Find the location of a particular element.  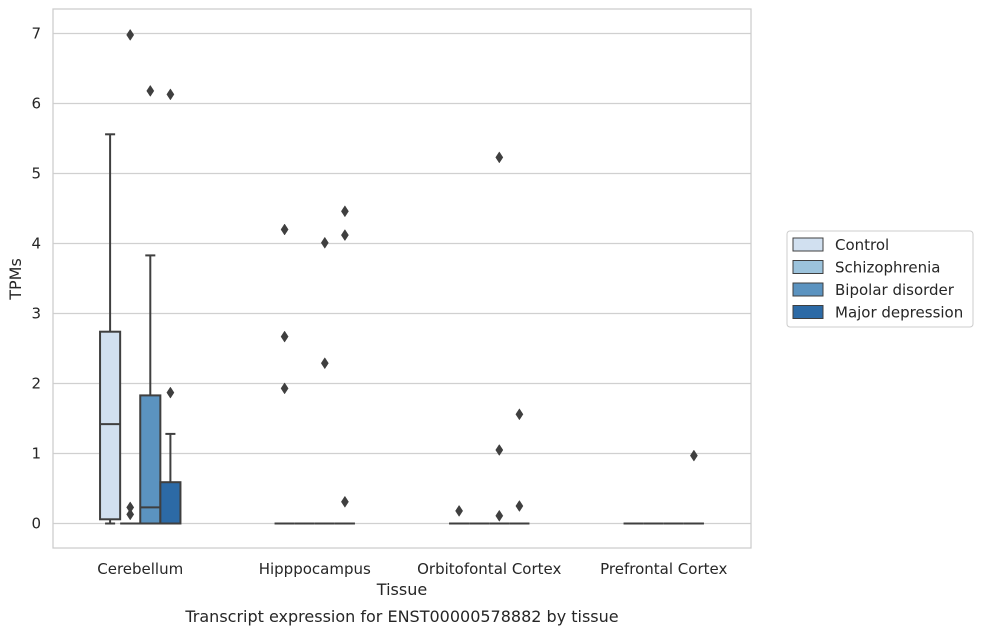

y-tick-label: 6 is located at coordinates (36, 104).